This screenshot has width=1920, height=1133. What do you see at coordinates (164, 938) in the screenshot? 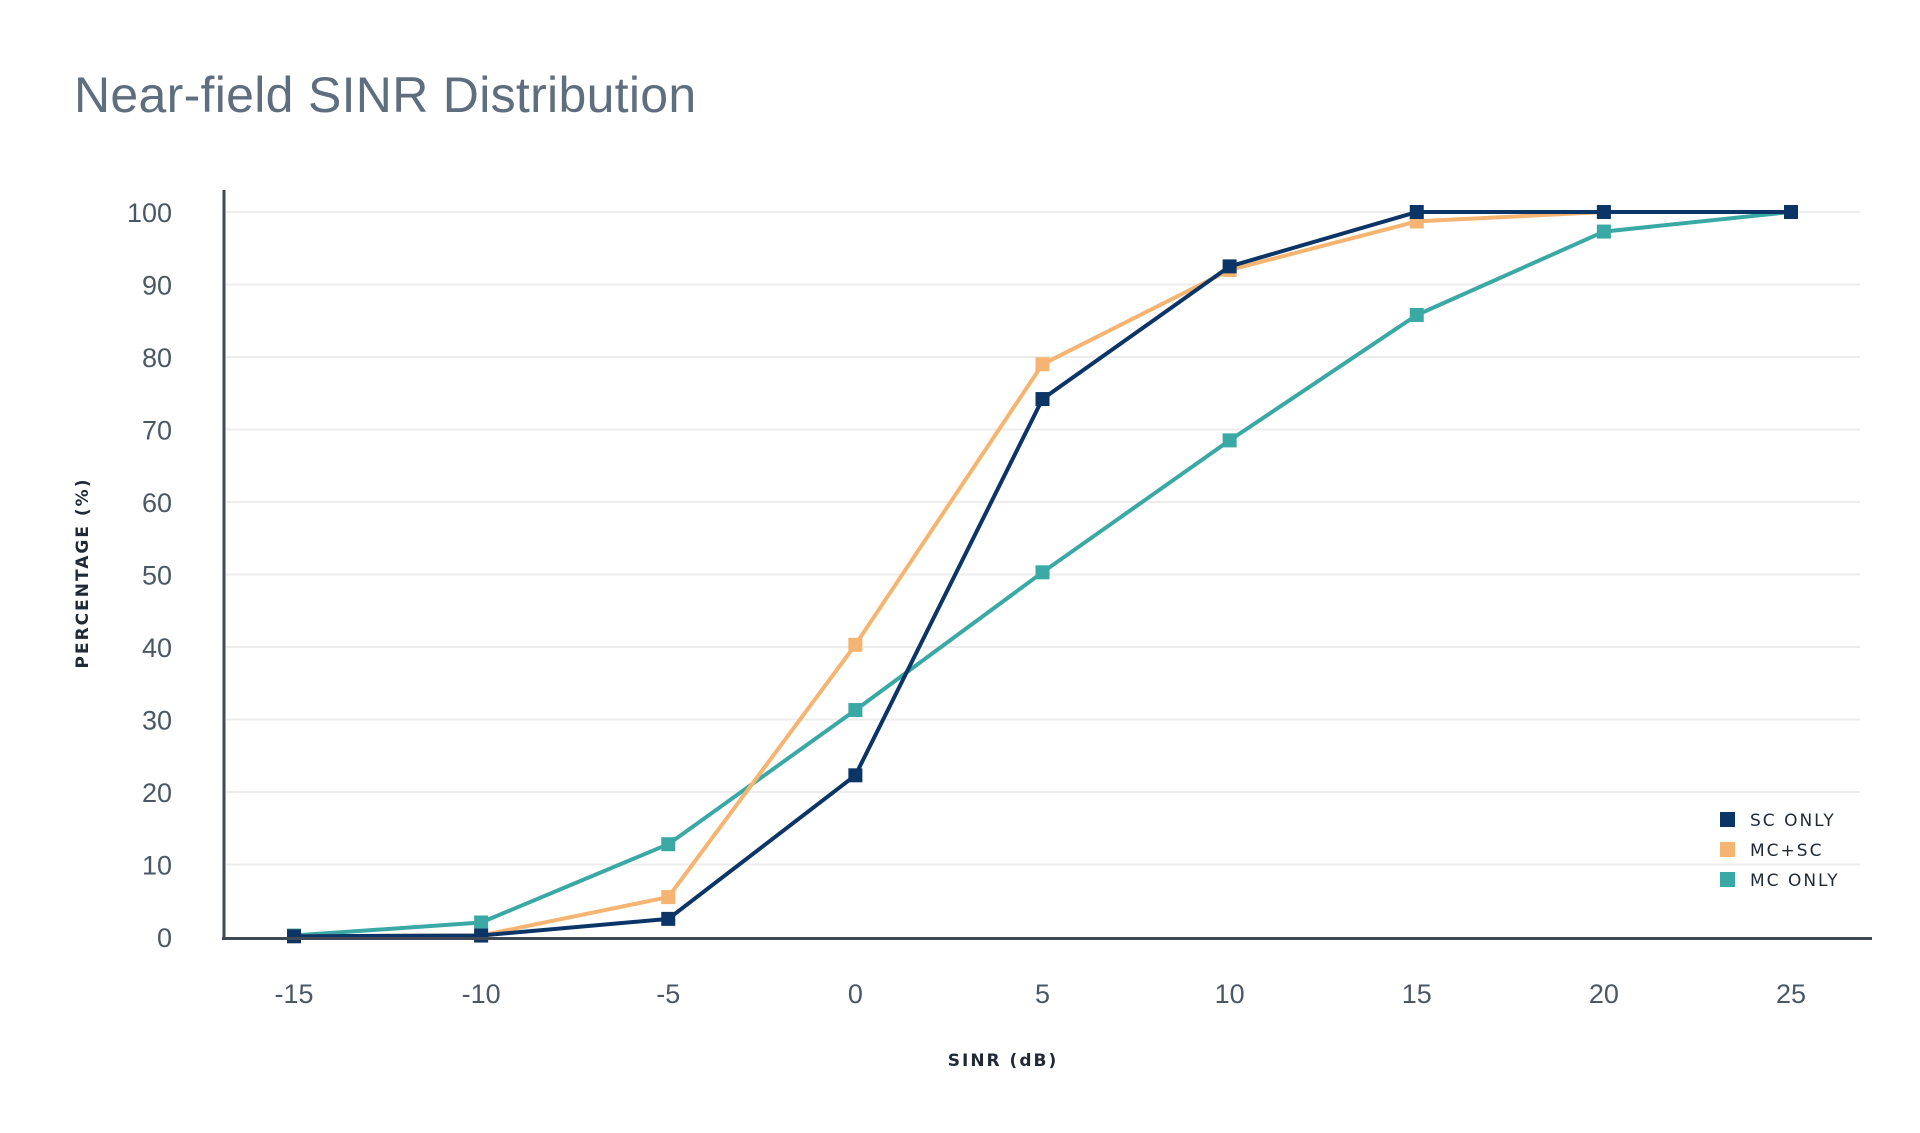
I see `y-tick-label: 0` at bounding box center [164, 938].